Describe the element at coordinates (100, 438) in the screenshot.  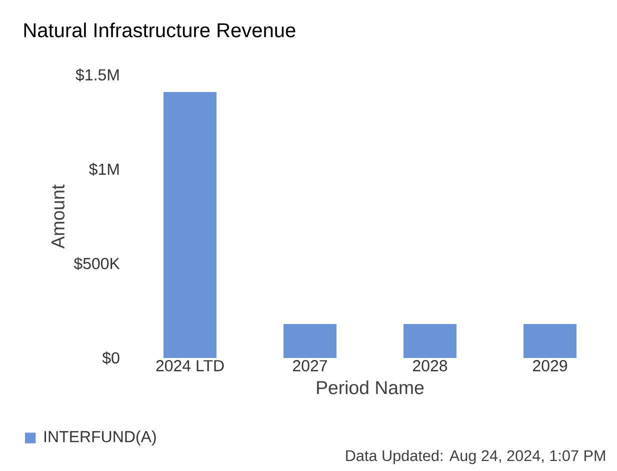
I see `legend-label: INTERFUND(A)` at that location.